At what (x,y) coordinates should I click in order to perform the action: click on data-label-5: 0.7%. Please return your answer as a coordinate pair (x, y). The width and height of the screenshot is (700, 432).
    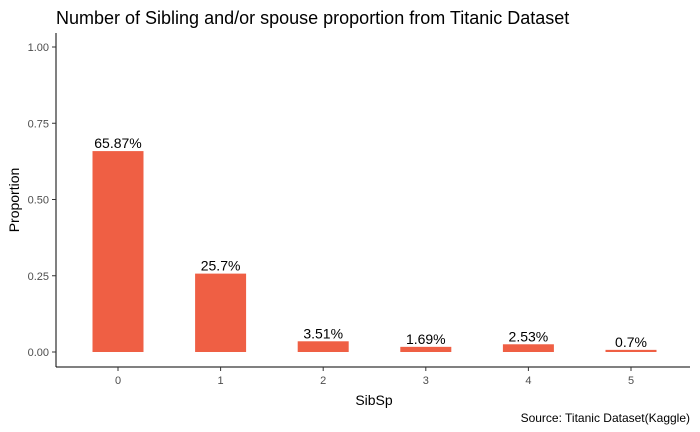
    Looking at the image, I should click on (631, 342).